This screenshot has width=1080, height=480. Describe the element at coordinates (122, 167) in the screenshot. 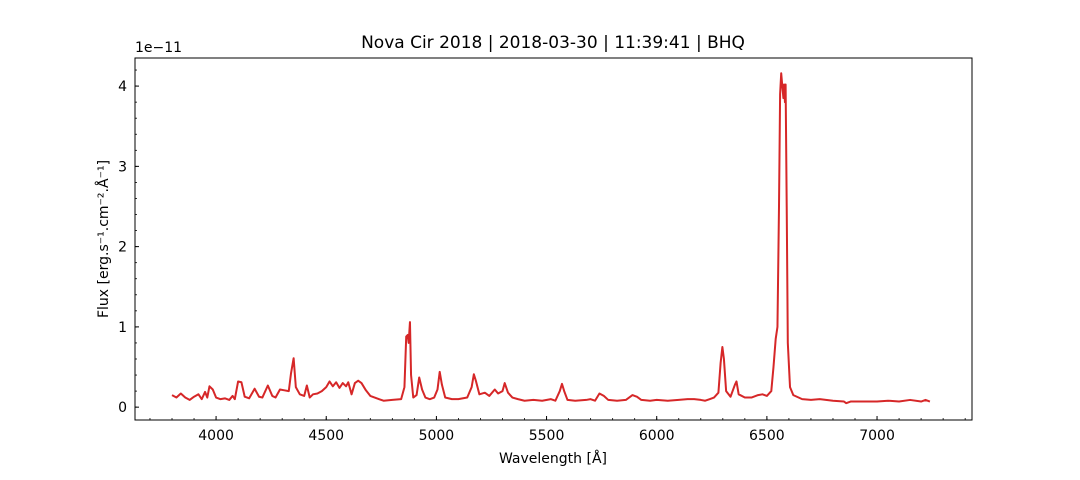

I see `y-tick-label: 3` at that location.